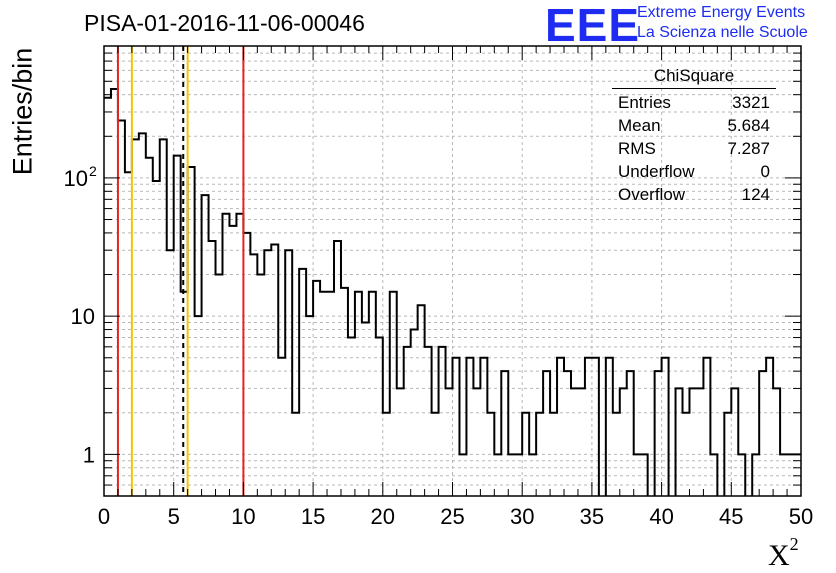 The image size is (836, 573). I want to click on stats-row-underflow: Underflow 0, so click(694, 171).